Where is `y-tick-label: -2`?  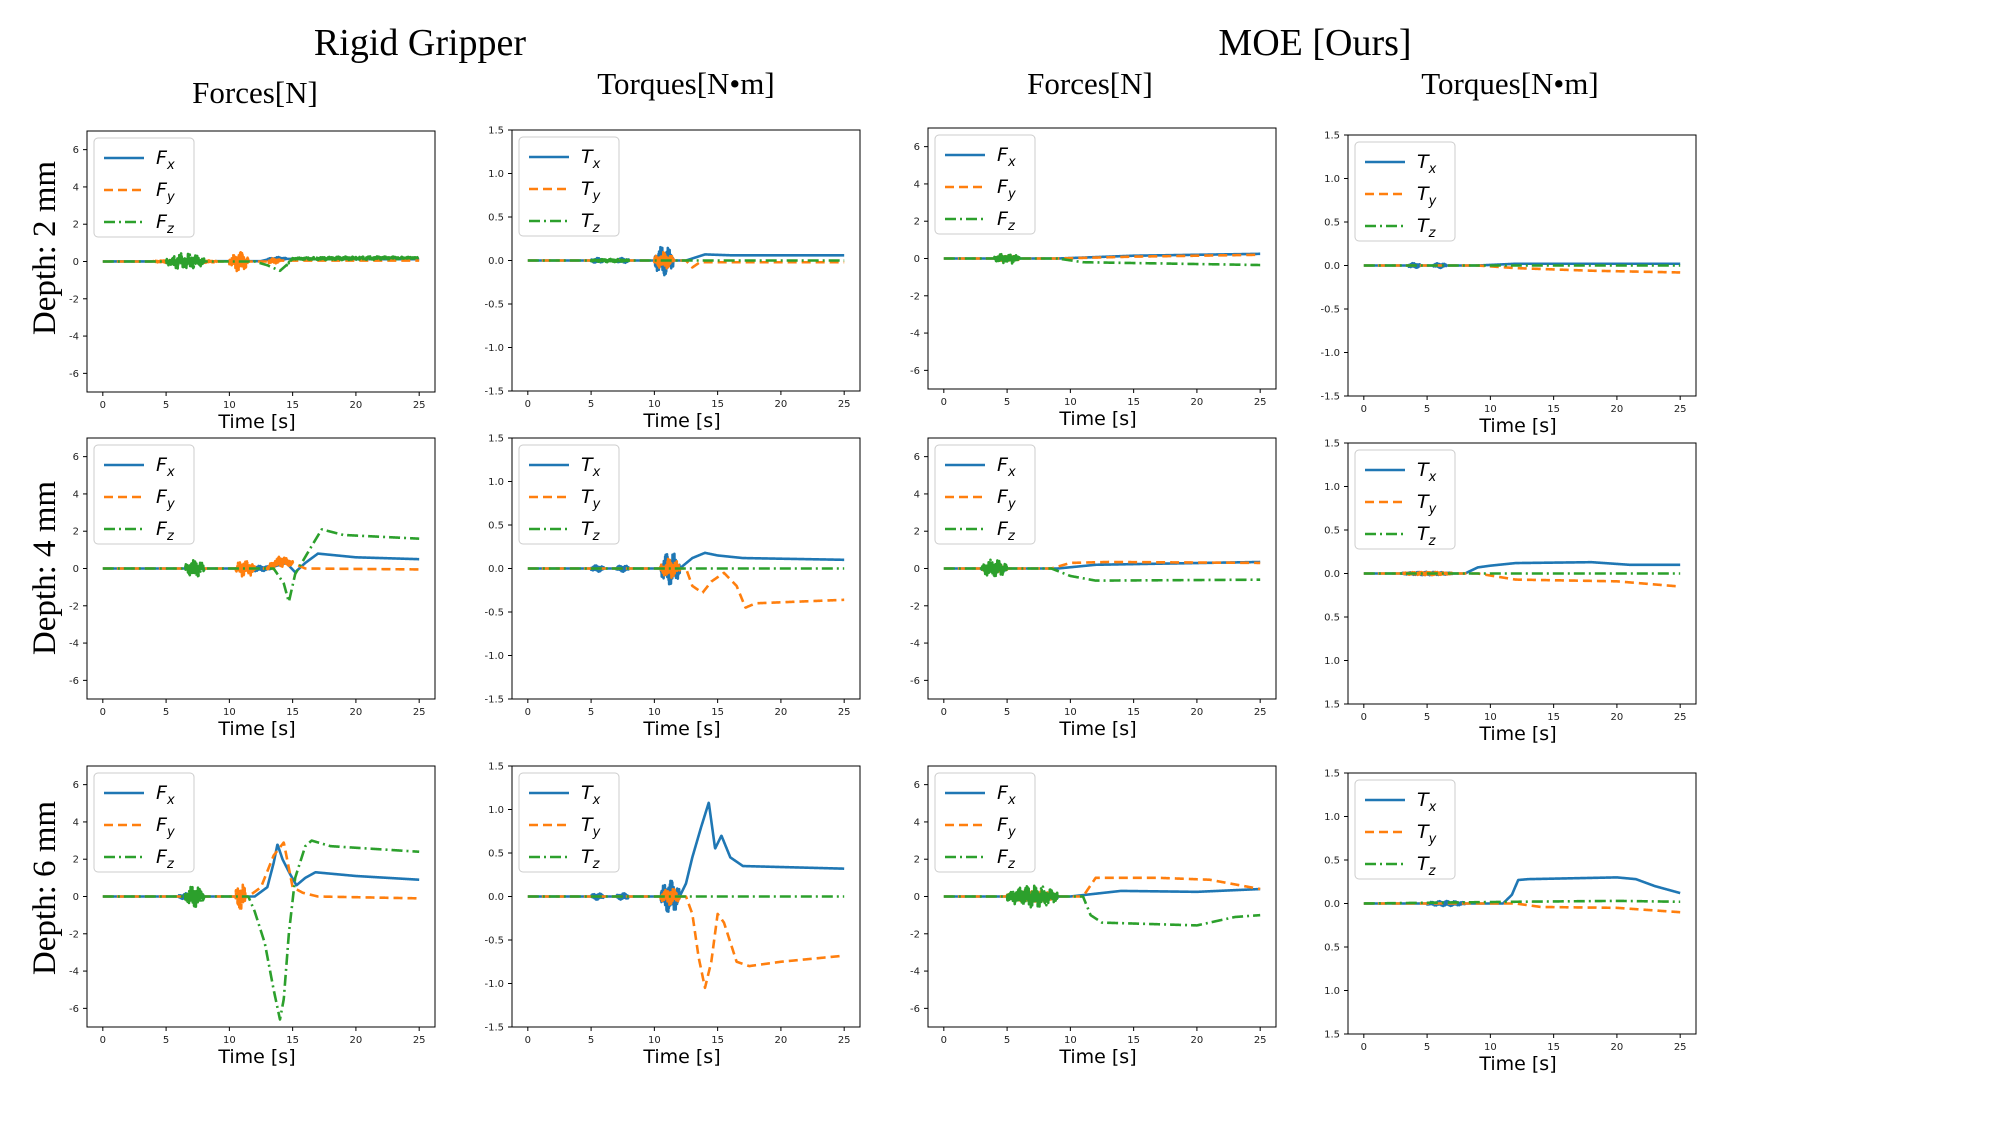
y-tick-label: -2 is located at coordinates (74, 934).